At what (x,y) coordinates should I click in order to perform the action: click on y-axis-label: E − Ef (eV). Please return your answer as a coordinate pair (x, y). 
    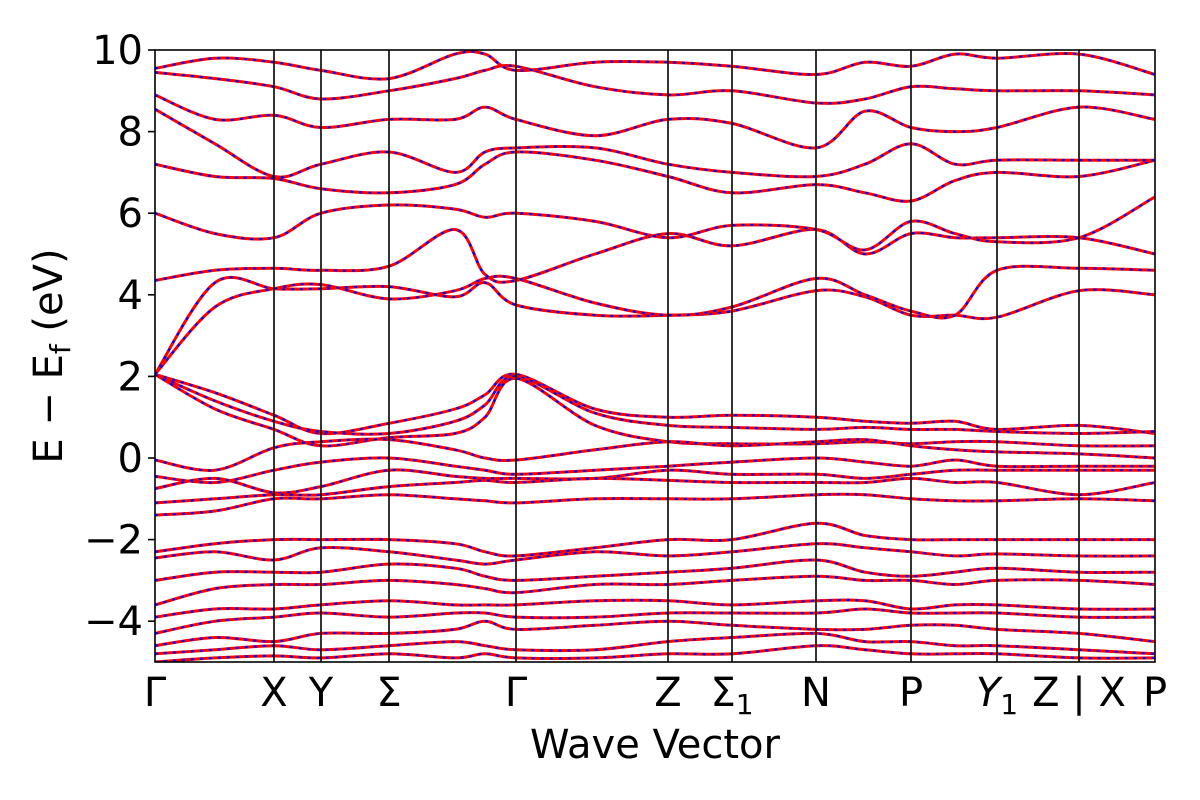
    Looking at the image, I should click on (51, 355).